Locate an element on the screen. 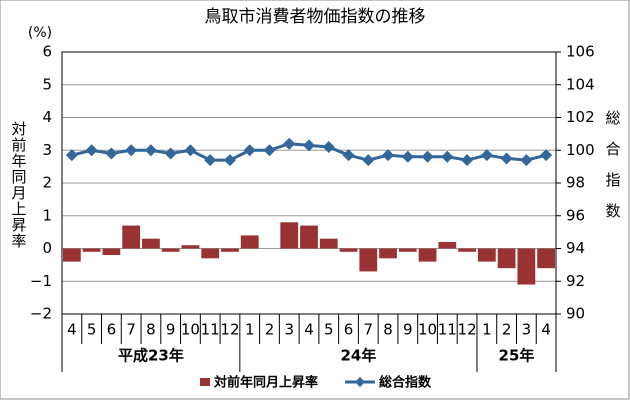 This screenshot has height=400, width=630. y-tick-label: 5 is located at coordinates (47, 84).